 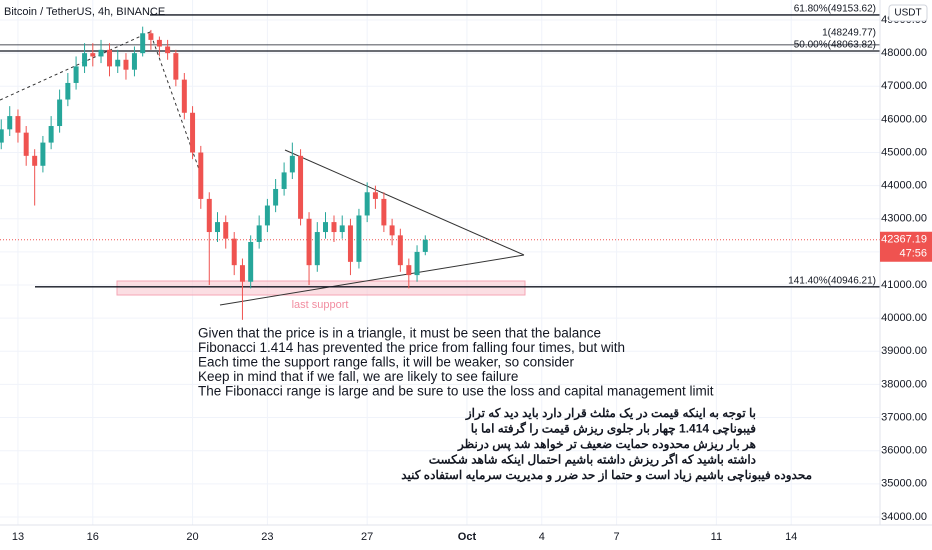 What do you see at coordinates (372, 280) in the screenshot?
I see `triangle-lower` at bounding box center [372, 280].